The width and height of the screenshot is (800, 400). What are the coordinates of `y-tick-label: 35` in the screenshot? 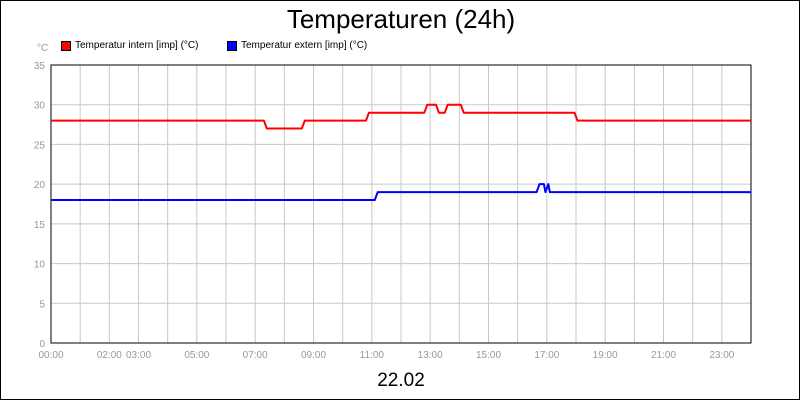 It's located at (40, 66).